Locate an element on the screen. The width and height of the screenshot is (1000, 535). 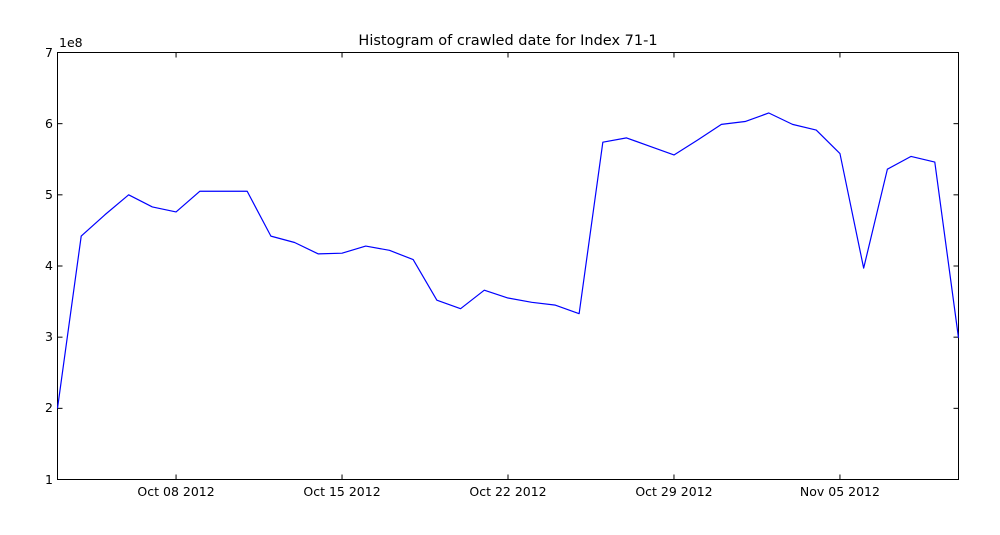
y-axis-tick-label: 6 is located at coordinates (49, 123).